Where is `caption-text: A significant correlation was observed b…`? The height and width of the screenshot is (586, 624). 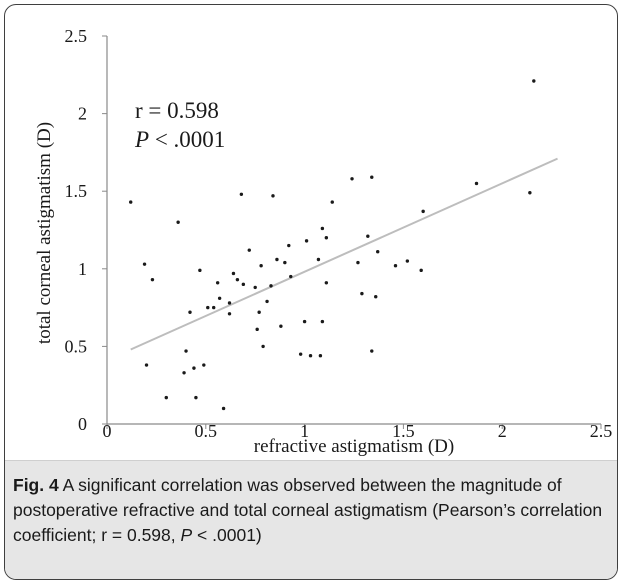
caption-text: A significant correlation was observed b… is located at coordinates (308, 510).